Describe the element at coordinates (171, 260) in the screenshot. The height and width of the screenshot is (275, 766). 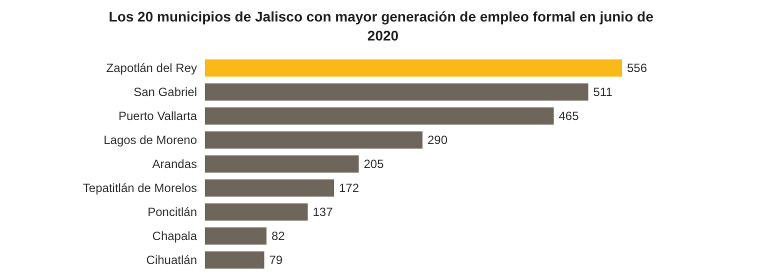
I see `y-tick-label: Cihuatlán` at that location.